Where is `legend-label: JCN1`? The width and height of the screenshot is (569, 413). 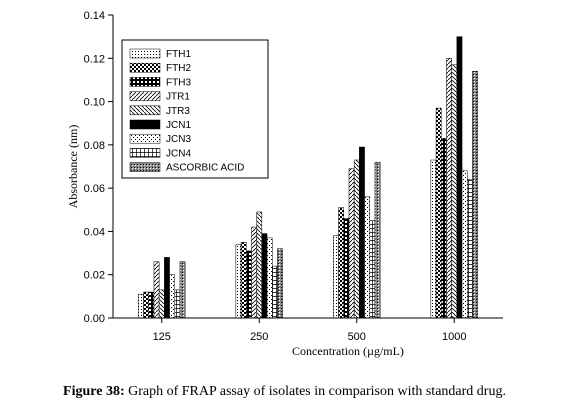 legend-label: JCN1 is located at coordinates (178, 125).